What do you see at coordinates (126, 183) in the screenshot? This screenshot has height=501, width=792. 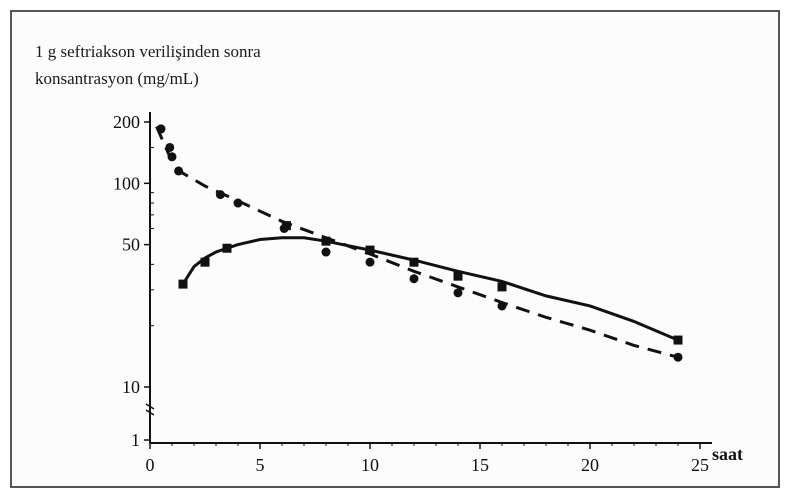 I see `y-tick-label: 100` at bounding box center [126, 183].